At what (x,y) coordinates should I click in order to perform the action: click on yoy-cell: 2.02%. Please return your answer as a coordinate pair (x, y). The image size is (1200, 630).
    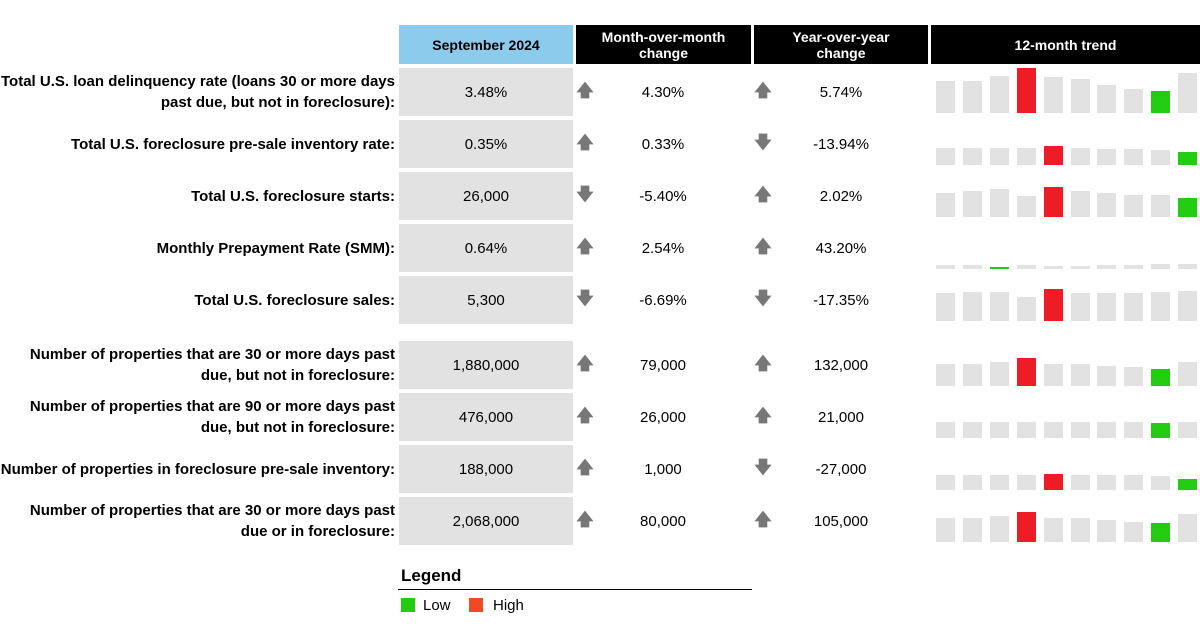
    Looking at the image, I should click on (841, 196).